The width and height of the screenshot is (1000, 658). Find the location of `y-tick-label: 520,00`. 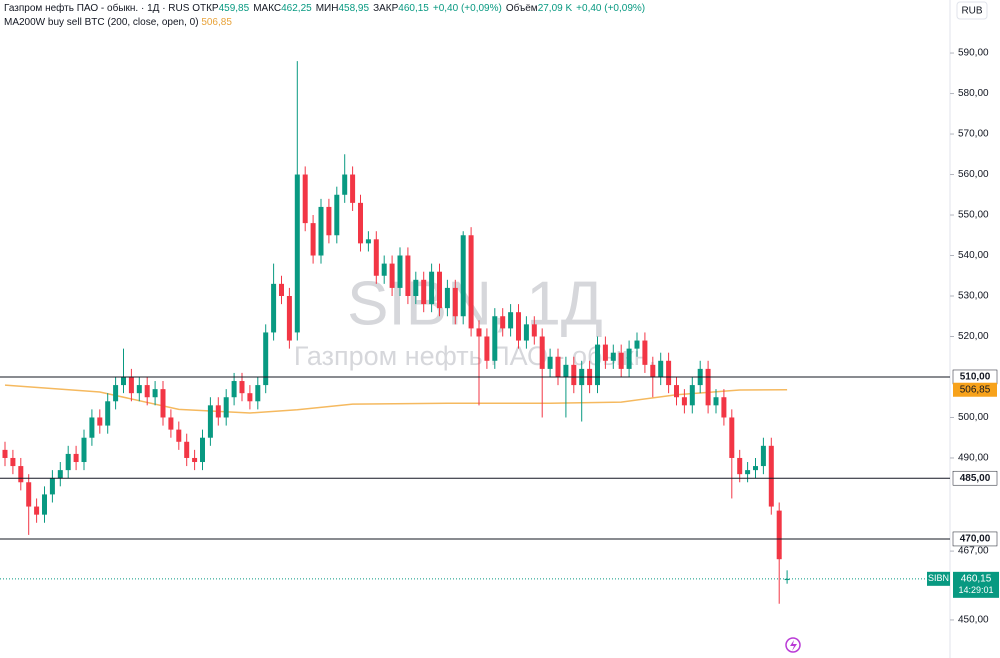

y-tick-label: 520,00 is located at coordinates (973, 336).